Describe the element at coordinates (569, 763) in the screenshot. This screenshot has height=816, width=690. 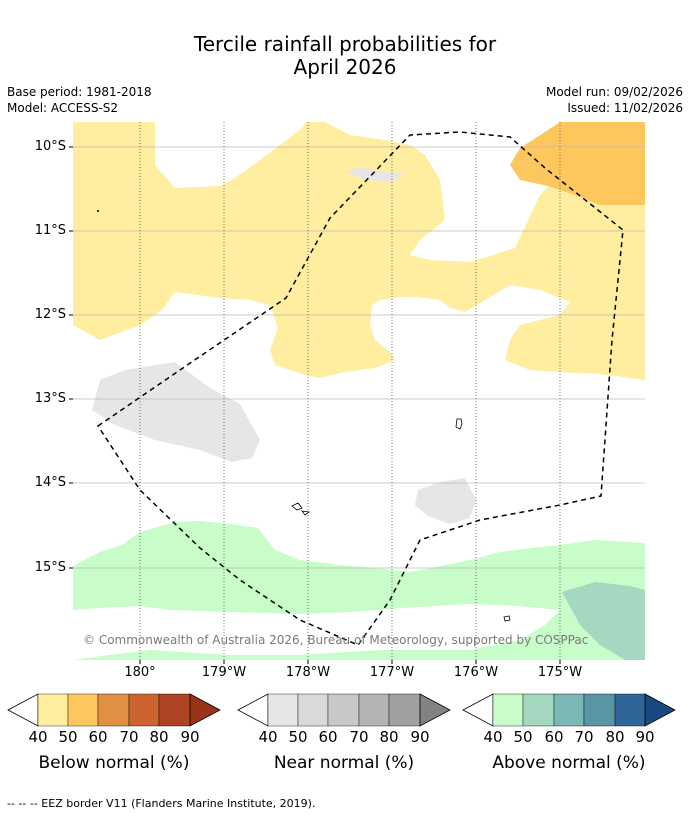
I see `colorbar-above-label: Above normal (%)` at that location.